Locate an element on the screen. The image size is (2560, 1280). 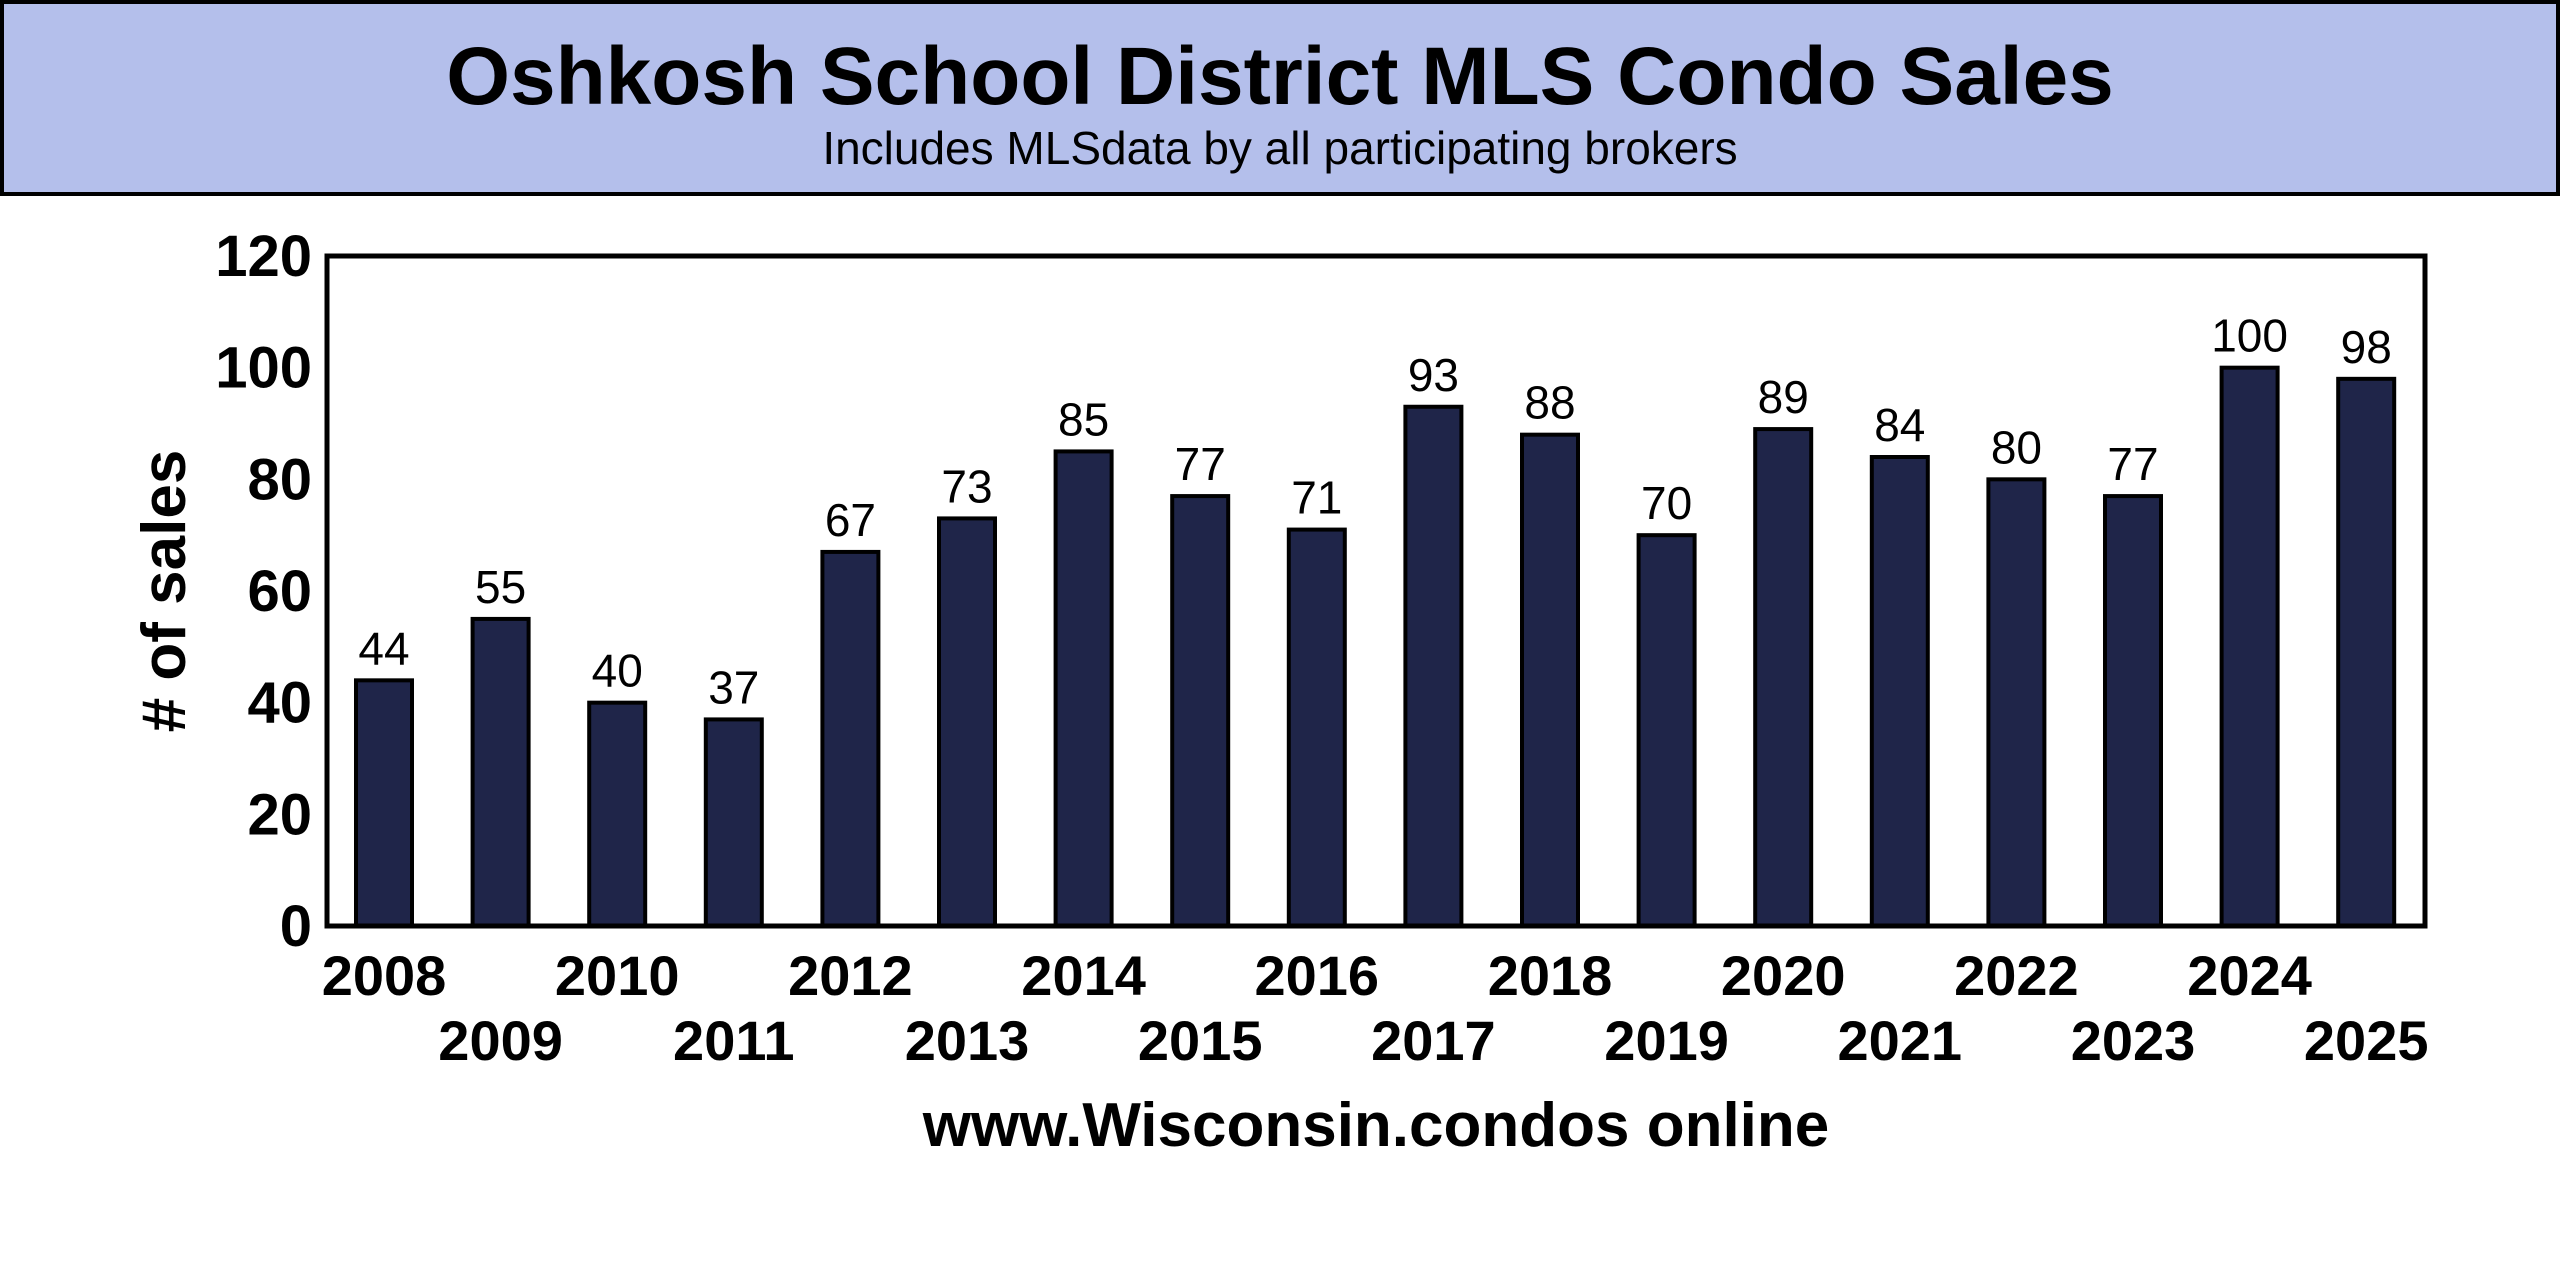
data-label-2020: 89 is located at coordinates (1783, 397).